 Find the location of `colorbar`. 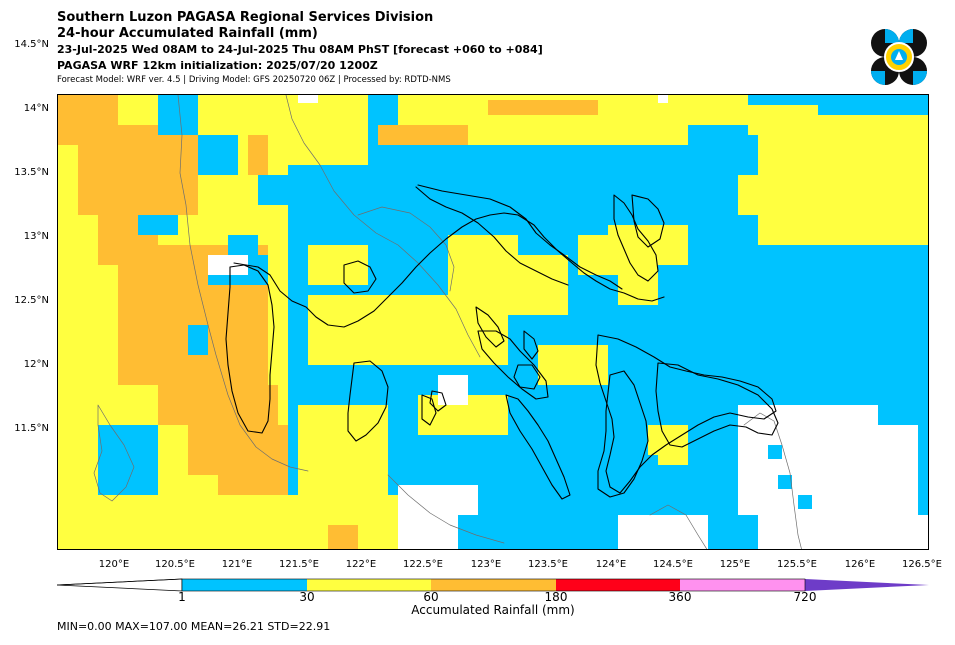

colorbar is located at coordinates (492, 584).